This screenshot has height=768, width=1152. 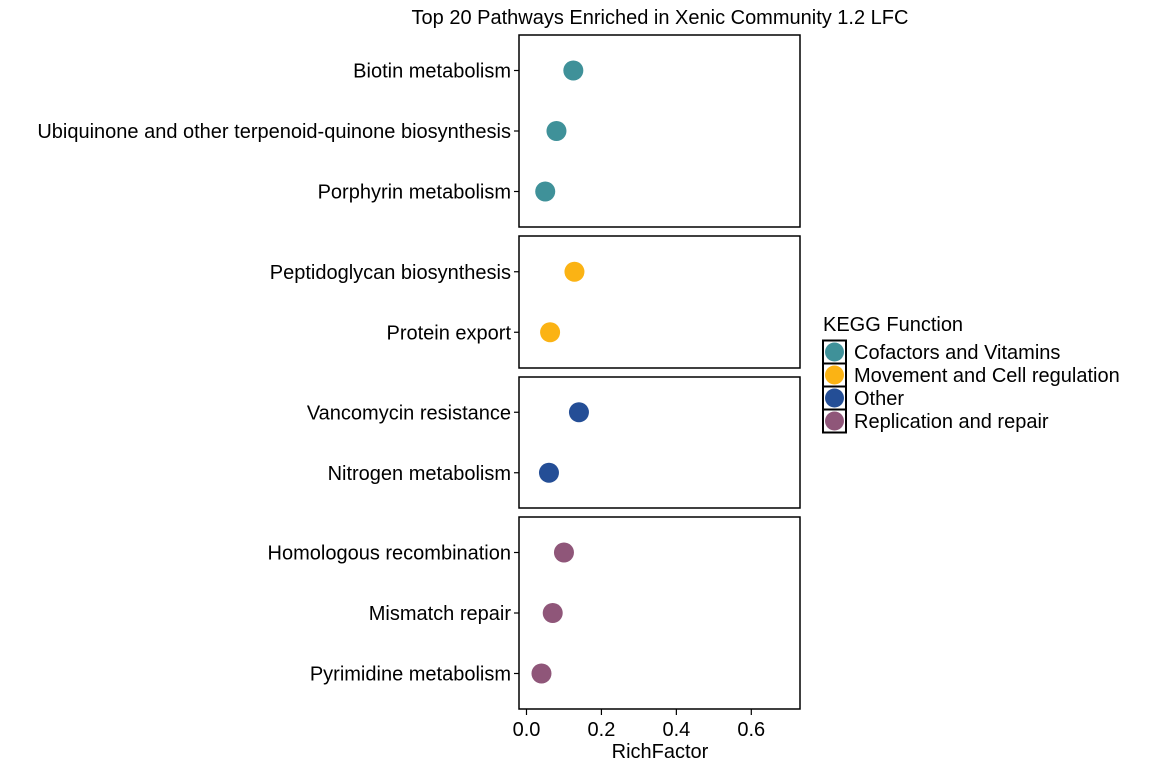 I want to click on pathway-label: Pyrimidine metabolism, so click(x=410, y=675).